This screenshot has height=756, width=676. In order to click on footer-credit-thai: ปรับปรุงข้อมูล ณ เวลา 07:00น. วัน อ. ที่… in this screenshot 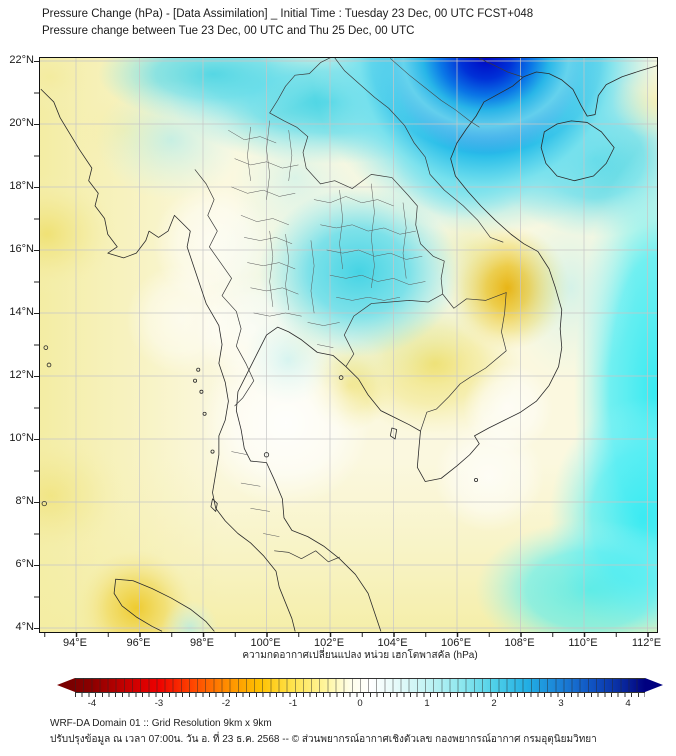, I will do `click(323, 739)`.